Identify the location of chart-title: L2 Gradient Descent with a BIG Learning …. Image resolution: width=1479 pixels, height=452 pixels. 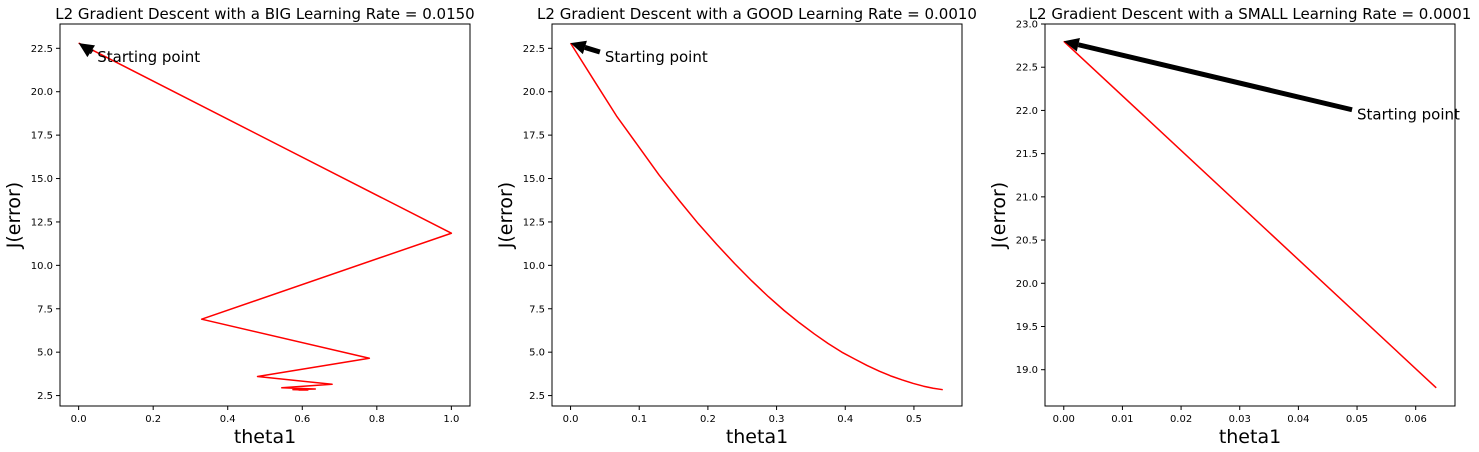
(264, 14).